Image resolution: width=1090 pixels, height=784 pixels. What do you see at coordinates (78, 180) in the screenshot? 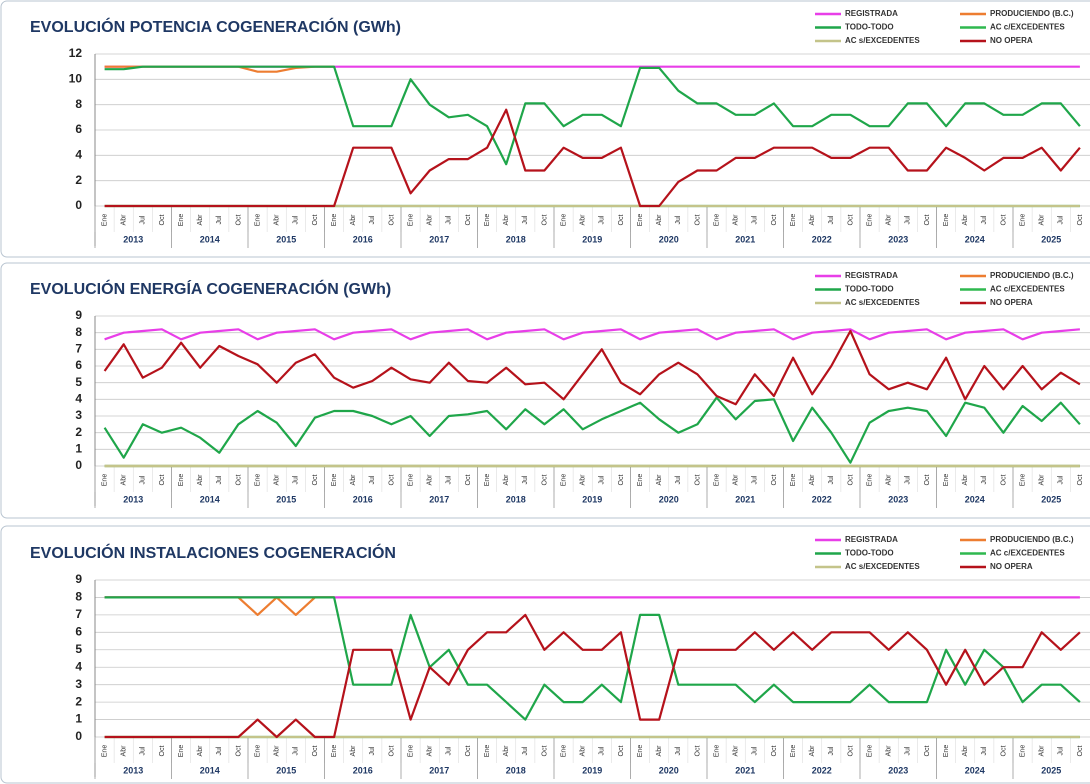
I see `y-tick-label: 2` at bounding box center [78, 180].